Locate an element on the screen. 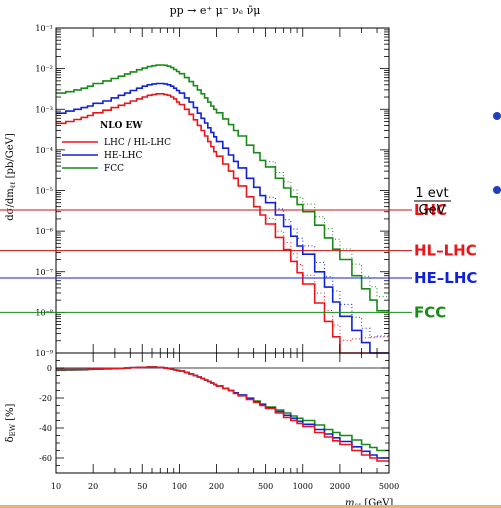  x-tick-label: 500 is located at coordinates (265, 486).